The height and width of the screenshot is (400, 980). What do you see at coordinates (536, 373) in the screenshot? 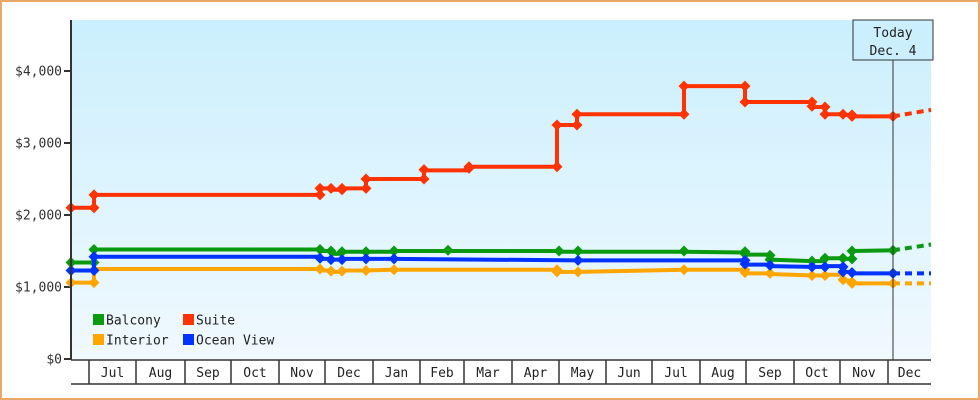
I see `x-month-label: Apr` at bounding box center [536, 373].